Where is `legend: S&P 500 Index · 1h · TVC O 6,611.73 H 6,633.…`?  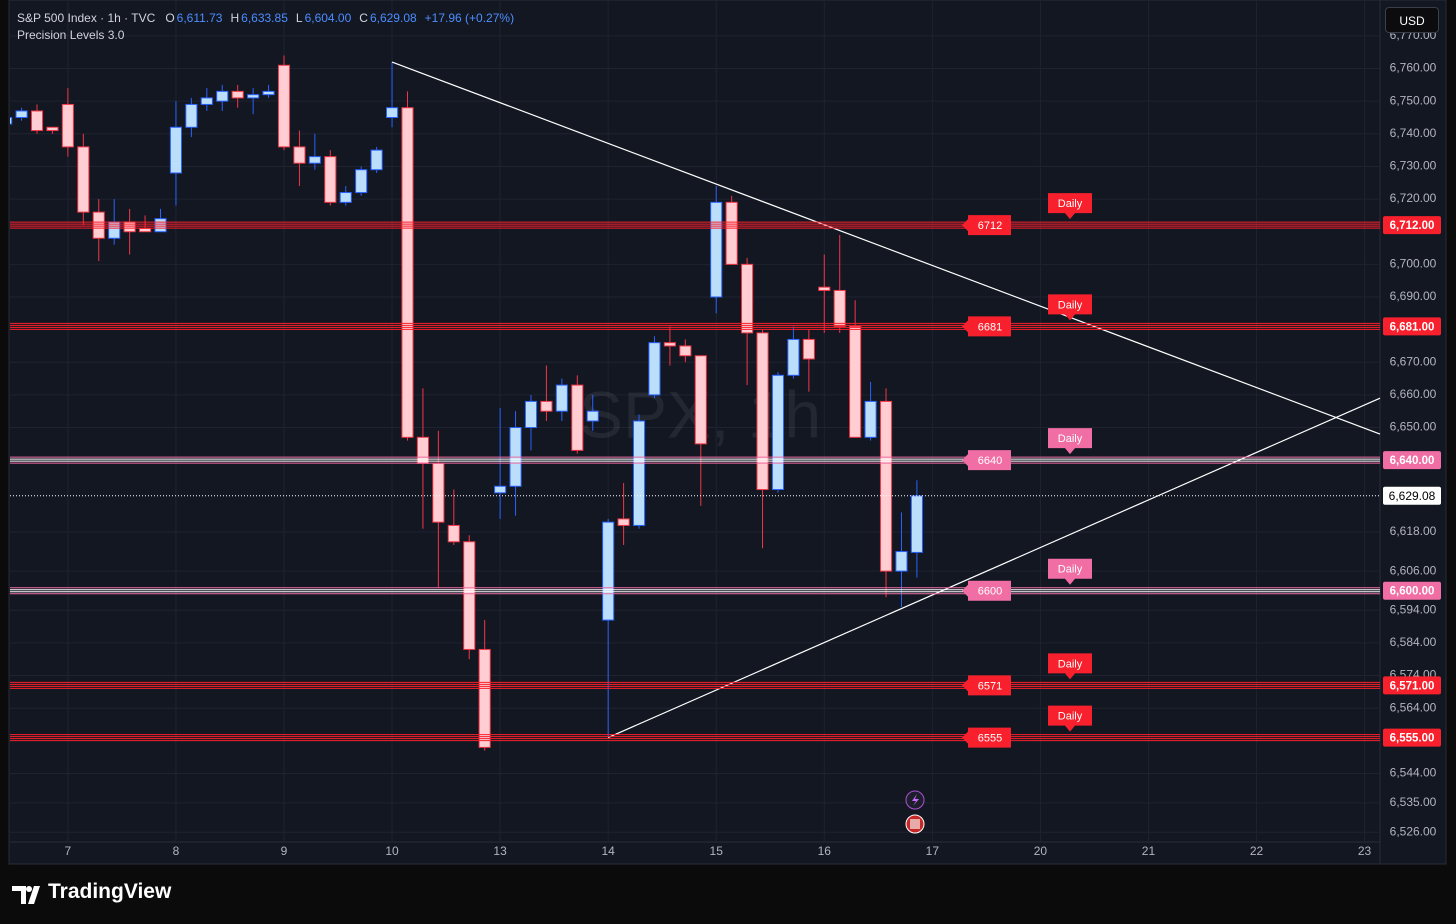 legend: S&P 500 Index · 1h · TVC O 6,611.73 H 6,633.… is located at coordinates (269, 27).